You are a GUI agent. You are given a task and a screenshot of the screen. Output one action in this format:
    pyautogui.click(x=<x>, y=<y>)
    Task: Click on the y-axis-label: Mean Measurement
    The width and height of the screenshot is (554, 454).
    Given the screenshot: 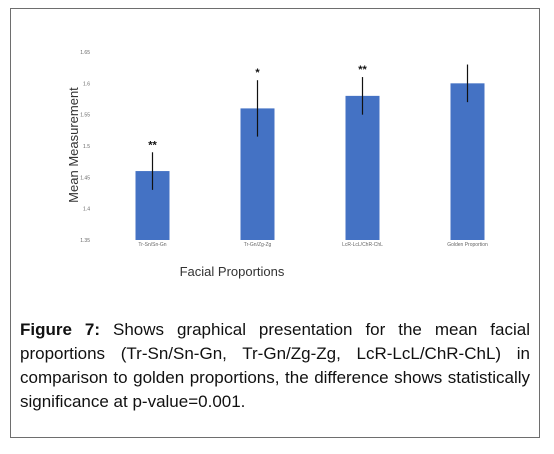 What is the action you would take?
    pyautogui.click(x=73, y=145)
    